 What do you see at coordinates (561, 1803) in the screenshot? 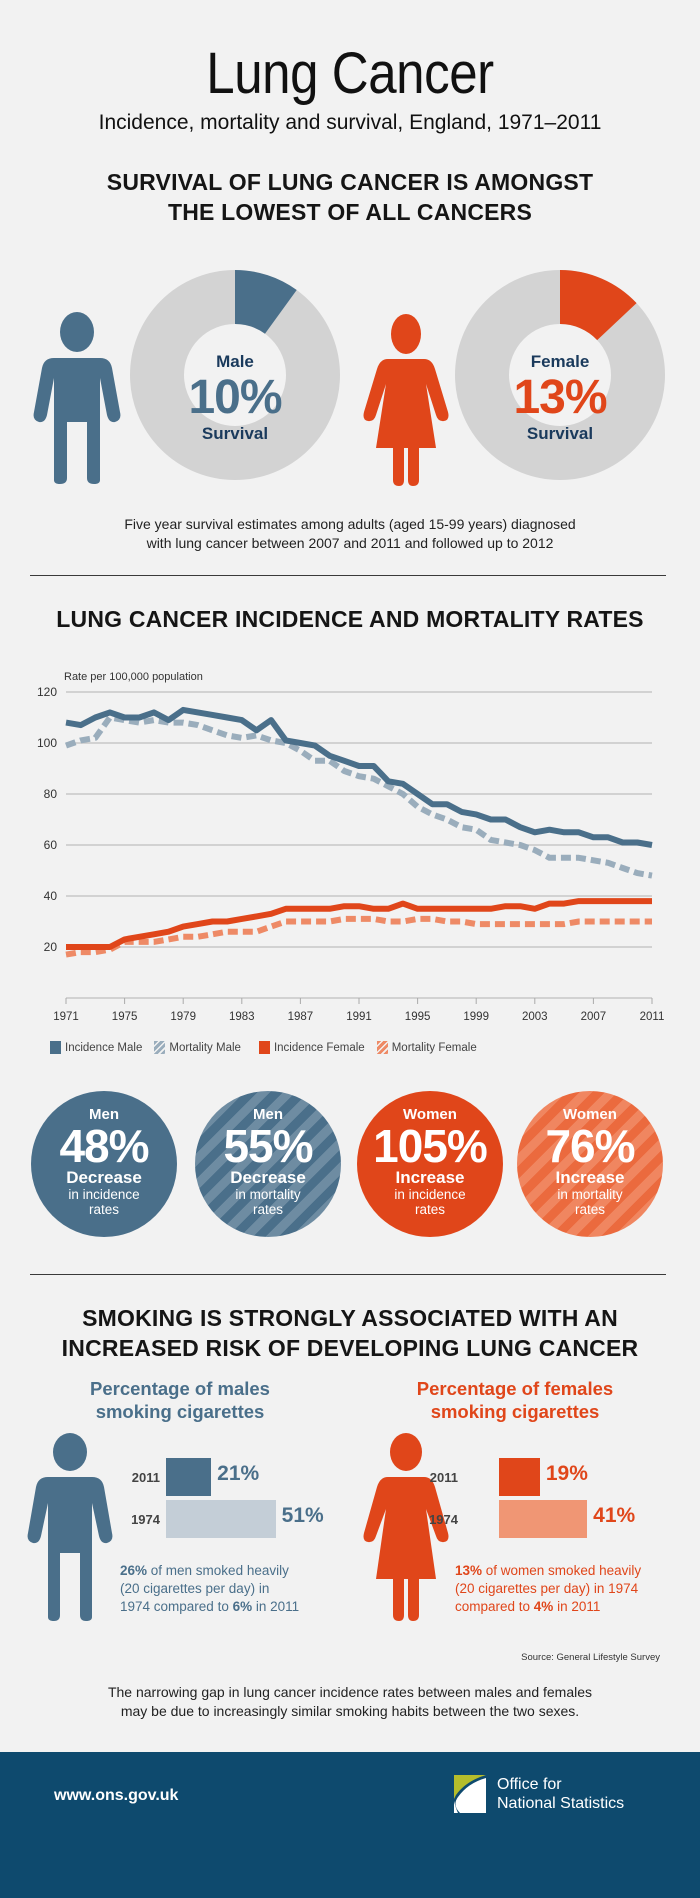
I see `org-line2: National Statistics` at bounding box center [561, 1803].